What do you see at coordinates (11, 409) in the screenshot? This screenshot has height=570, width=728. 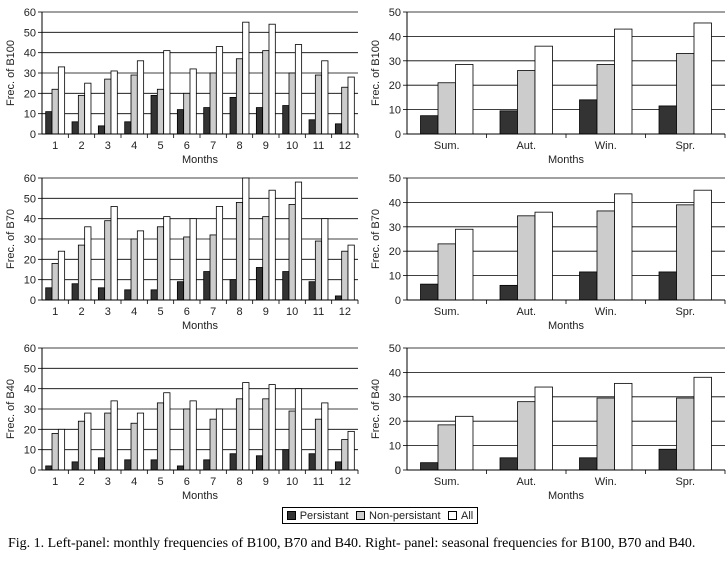 I see `y-axis-label: Frec. of B40` at bounding box center [11, 409].